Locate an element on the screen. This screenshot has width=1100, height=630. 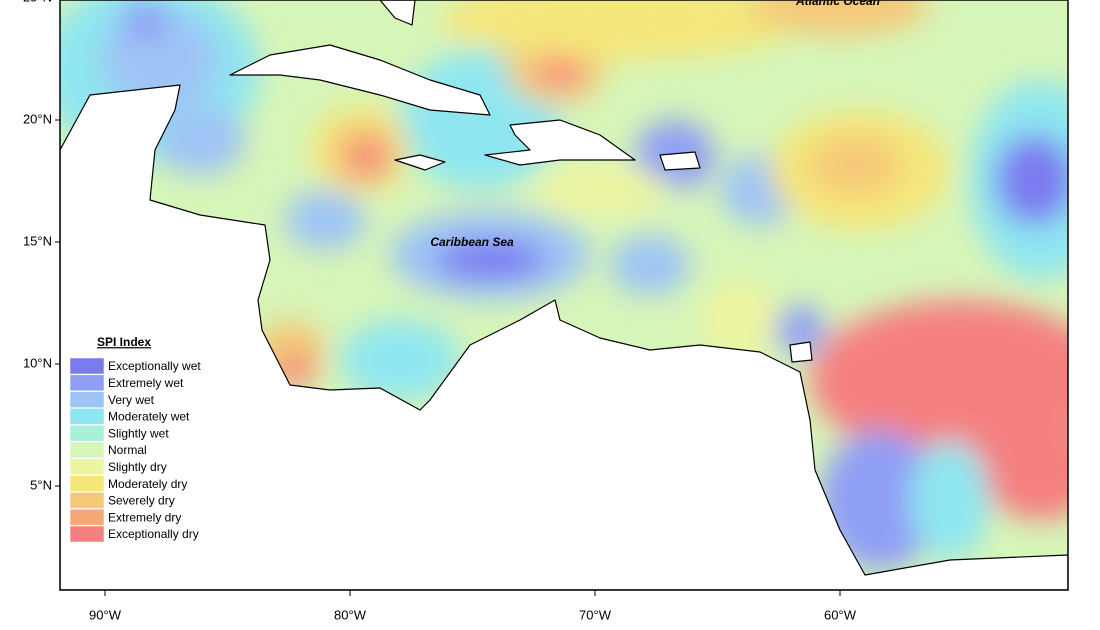
legend-label: Normal is located at coordinates (127, 450).